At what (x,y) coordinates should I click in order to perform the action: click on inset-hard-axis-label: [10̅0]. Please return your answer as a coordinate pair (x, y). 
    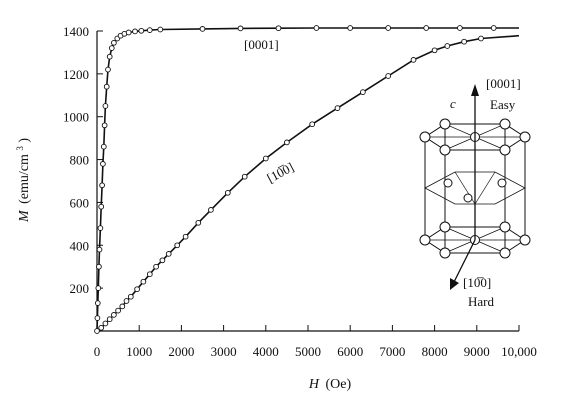
    Looking at the image, I should click on (477, 282).